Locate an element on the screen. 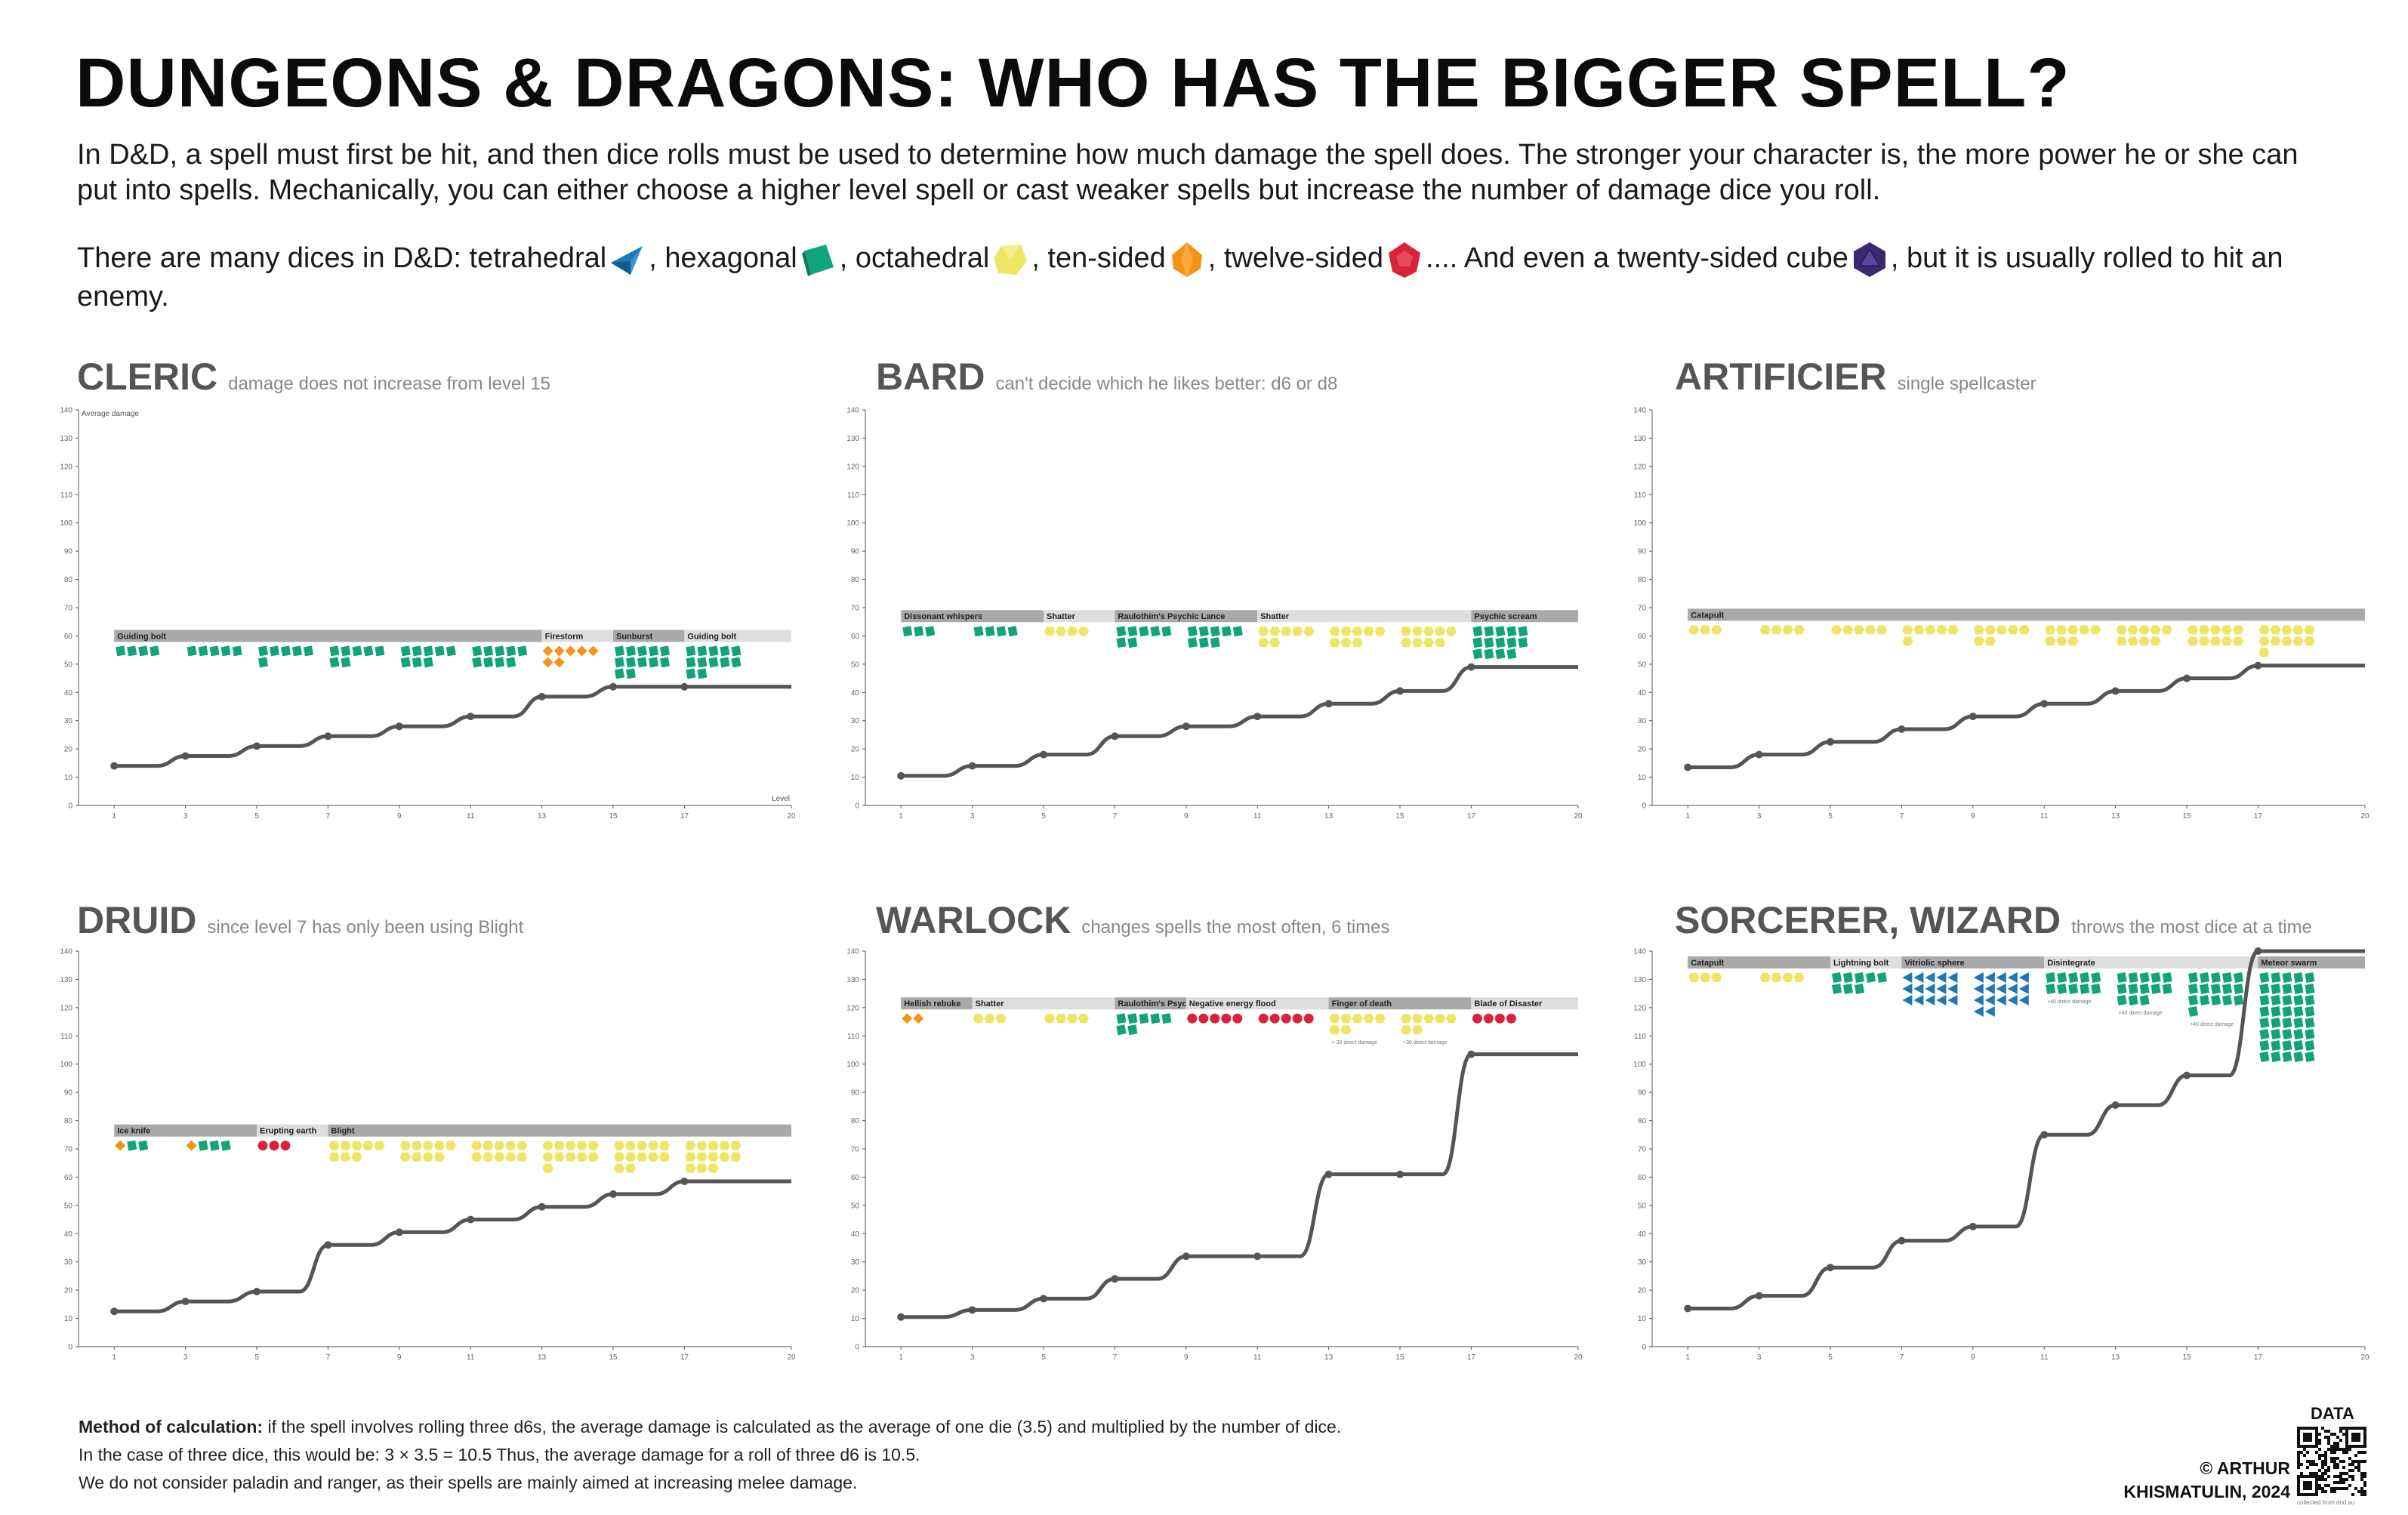 This screenshot has height=1515, width=2408. spell-label: Firestorm is located at coordinates (564, 636).